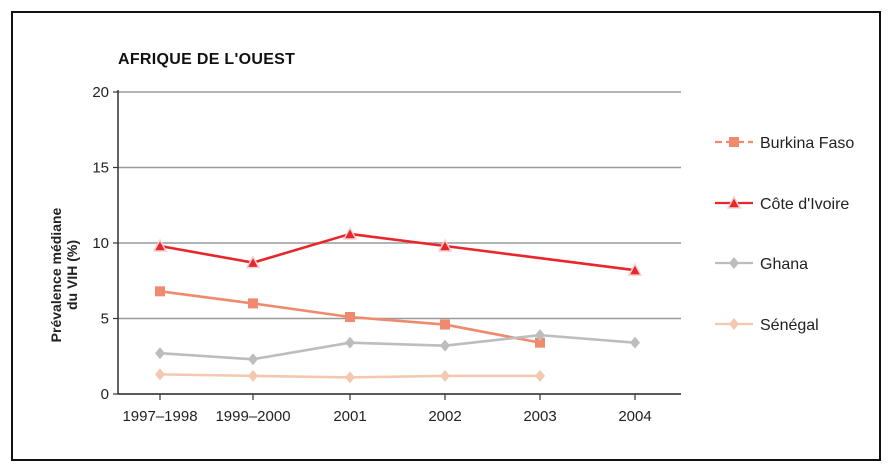 Image resolution: width=896 pixels, height=475 pixels. I want to click on y-axis-label: Prévalence médiane du VIH (%), so click(64, 274).